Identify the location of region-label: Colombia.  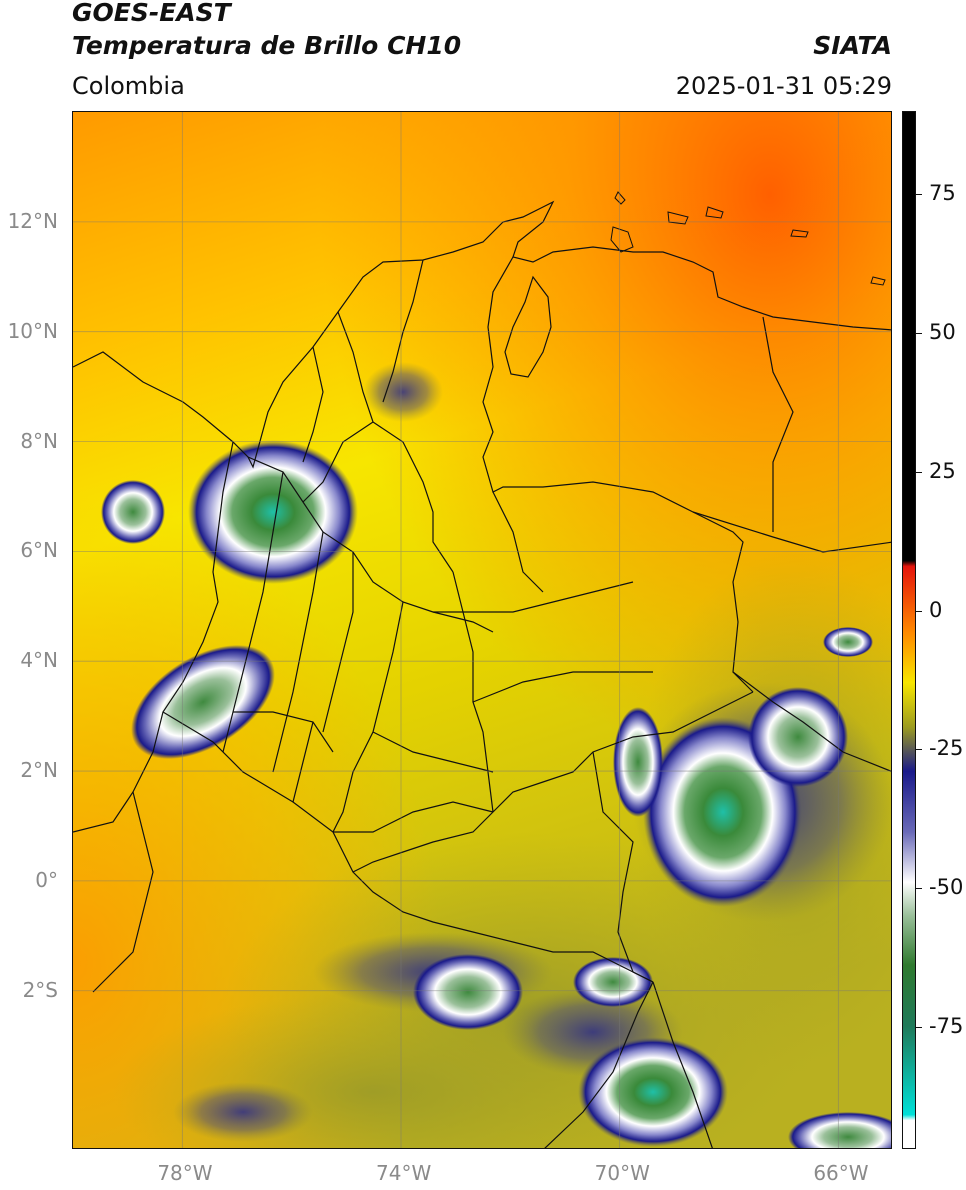
(128, 86).